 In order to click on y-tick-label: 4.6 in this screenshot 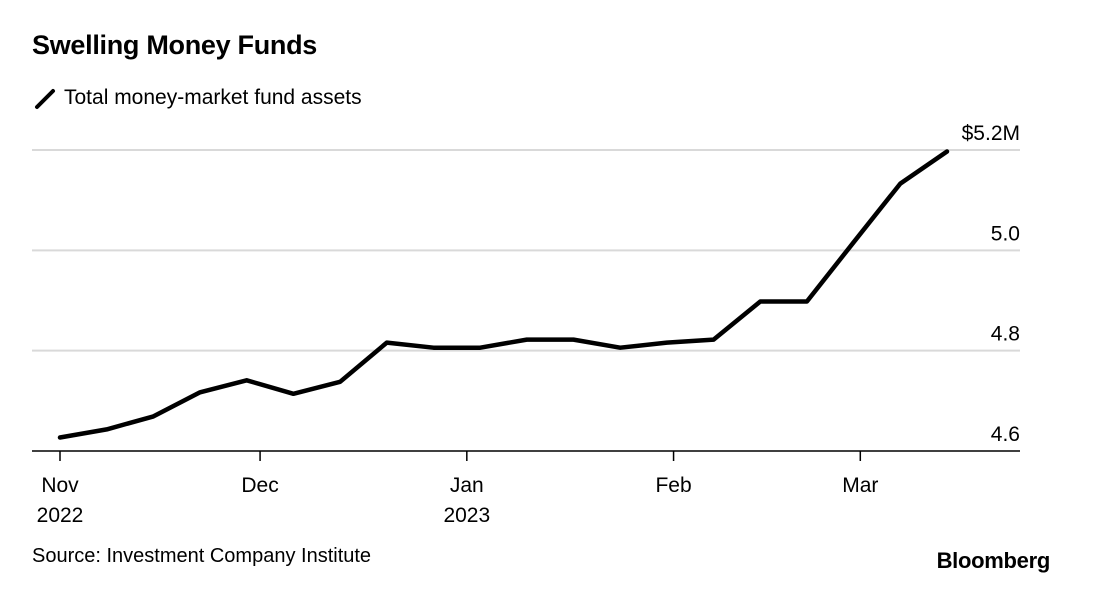, I will do `click(1005, 434)`.